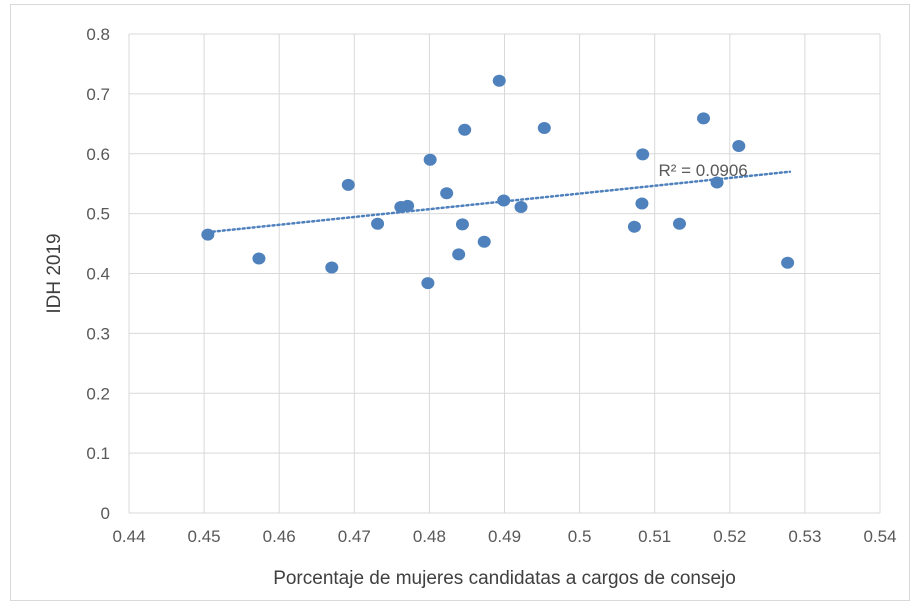 Image resolution: width=913 pixels, height=603 pixels. Describe the element at coordinates (98, 214) in the screenshot. I see `y-tick-label: 0.5` at that location.